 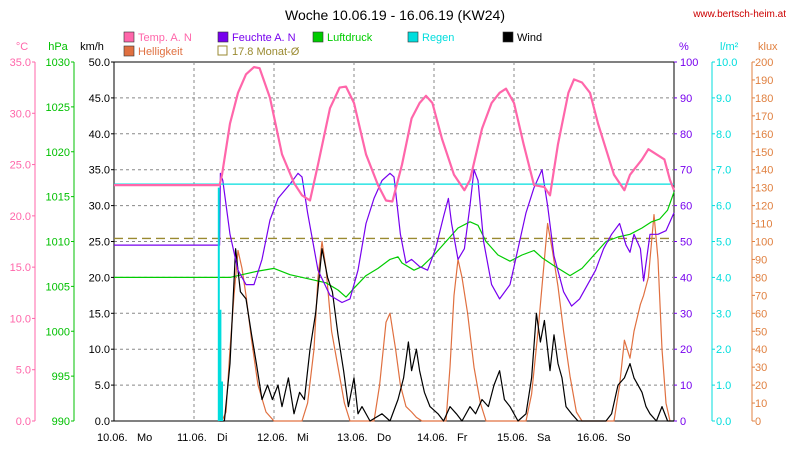 I want to click on tick-label-hum: 20, so click(x=686, y=350).